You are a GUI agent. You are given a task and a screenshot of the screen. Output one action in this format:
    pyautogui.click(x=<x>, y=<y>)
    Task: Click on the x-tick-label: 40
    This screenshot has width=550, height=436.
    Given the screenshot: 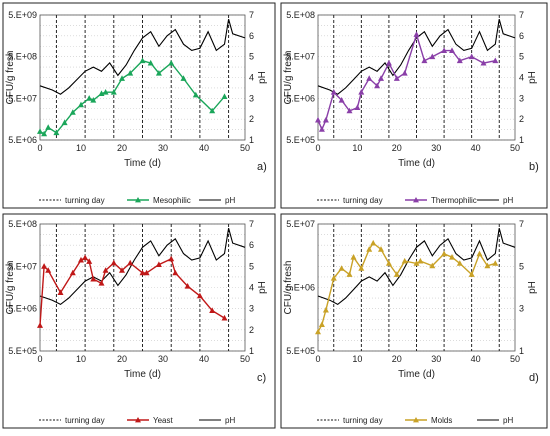 What is the action you would take?
    pyautogui.click(x=476, y=148)
    